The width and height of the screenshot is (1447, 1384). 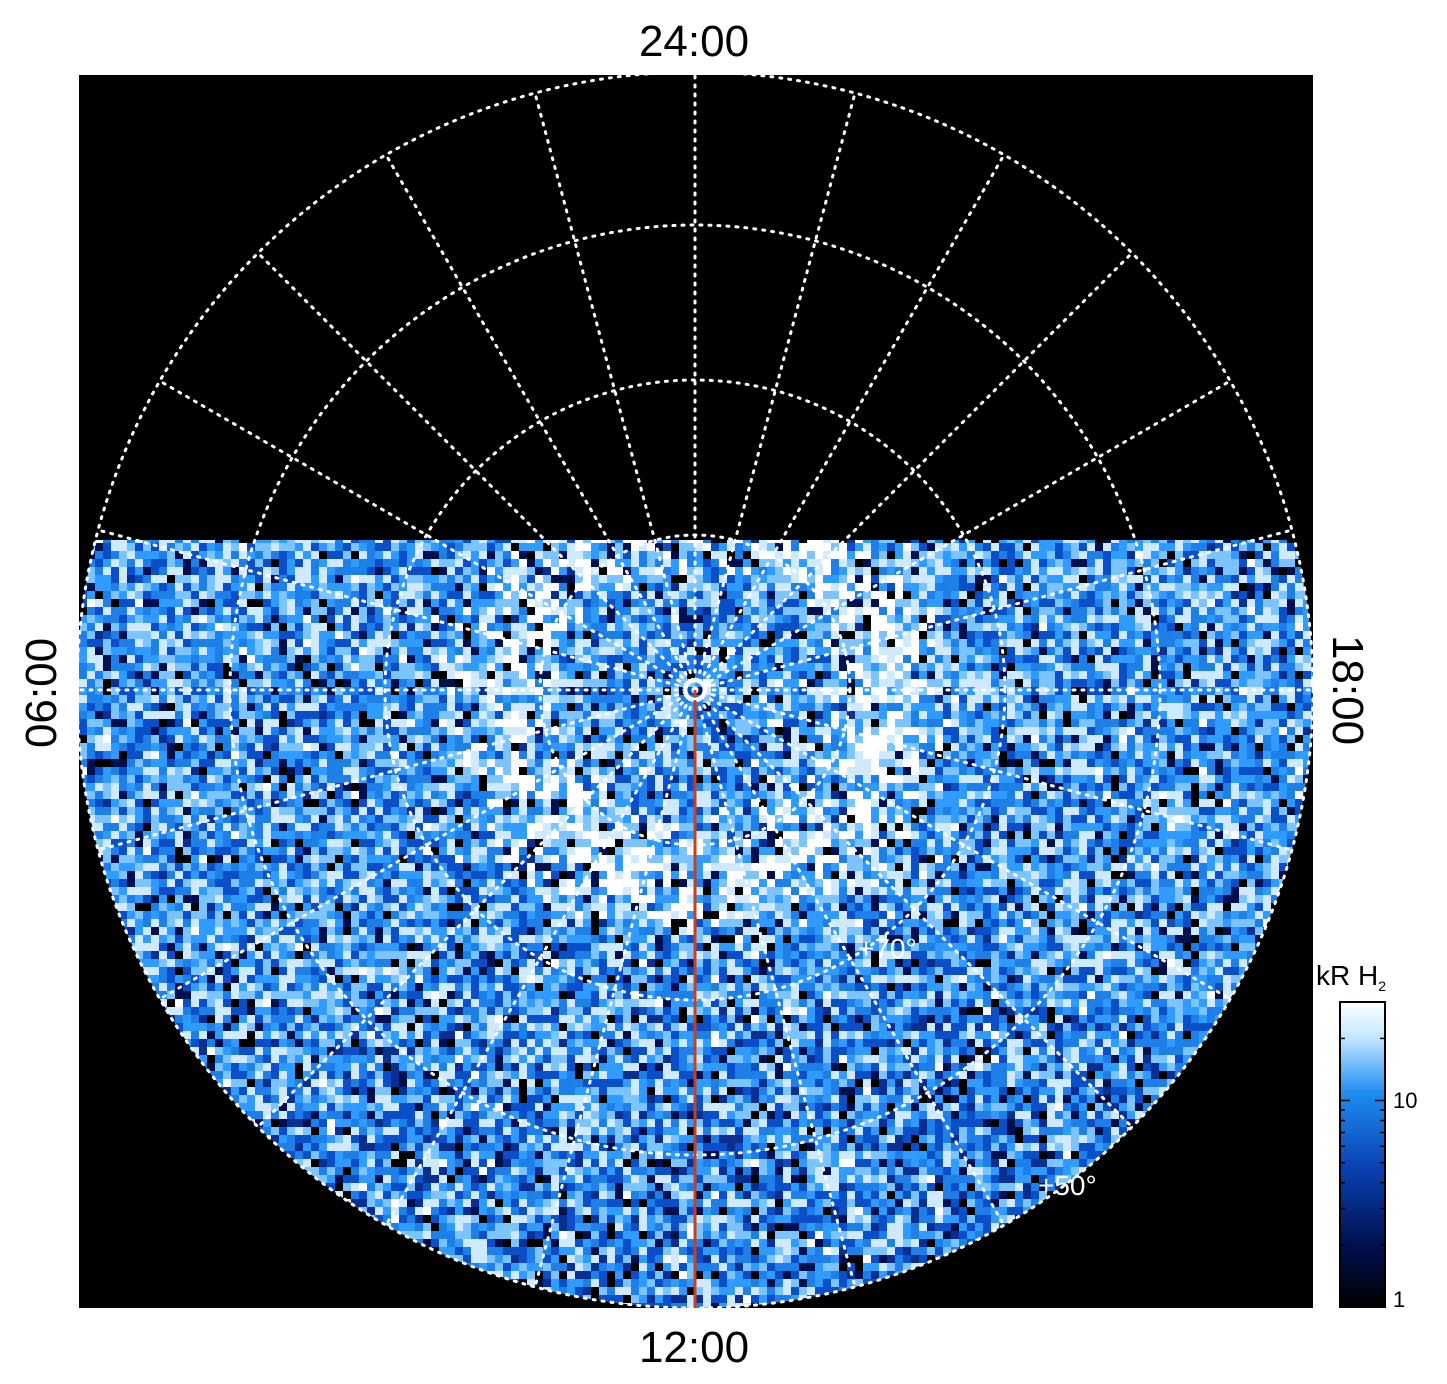 What do you see at coordinates (1405, 1100) in the screenshot?
I see `colorbar-tick-label: 10` at bounding box center [1405, 1100].